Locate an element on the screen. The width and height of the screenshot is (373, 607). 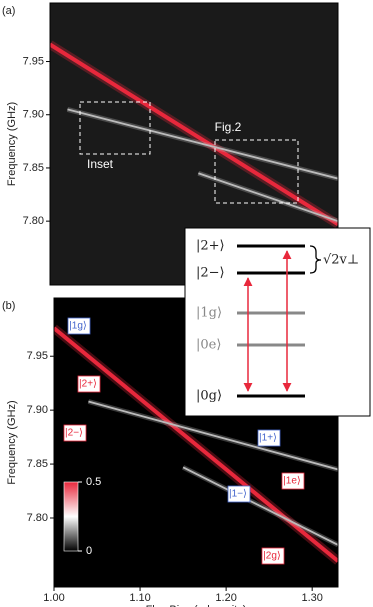
colorbar-tick-label: 0 is located at coordinates (89, 551).